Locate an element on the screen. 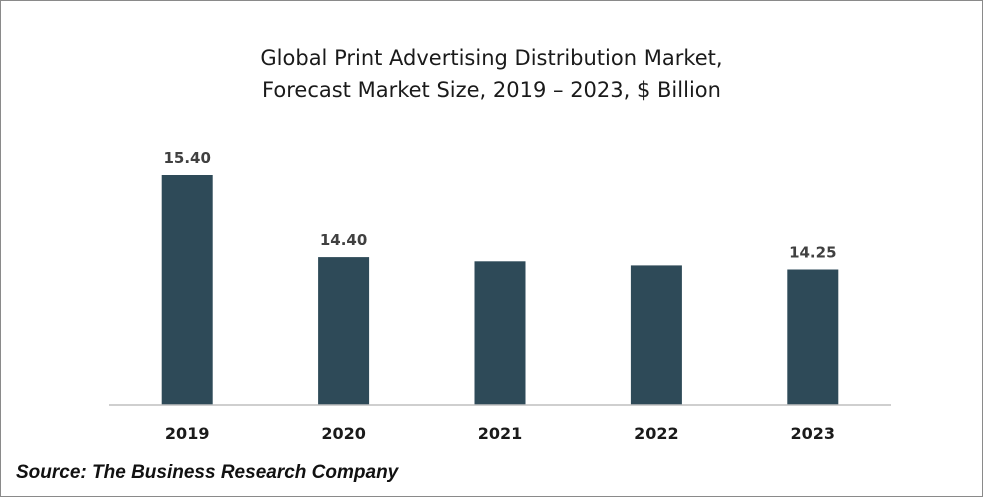 The image size is (983, 497). bar-2021 is located at coordinates (500, 333).